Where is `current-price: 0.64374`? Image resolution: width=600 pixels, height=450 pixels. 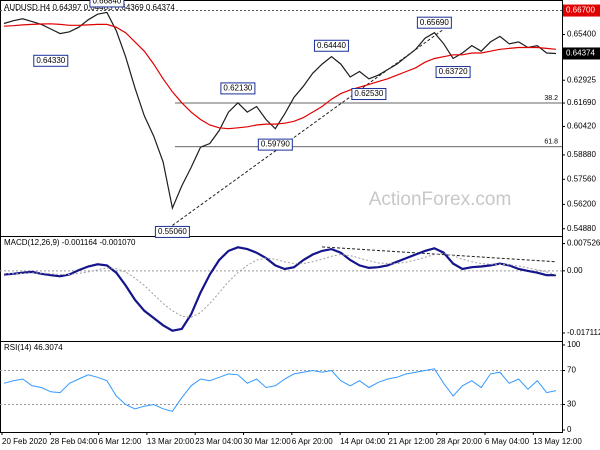 current-price: 0.64374 is located at coordinates (580, 53).